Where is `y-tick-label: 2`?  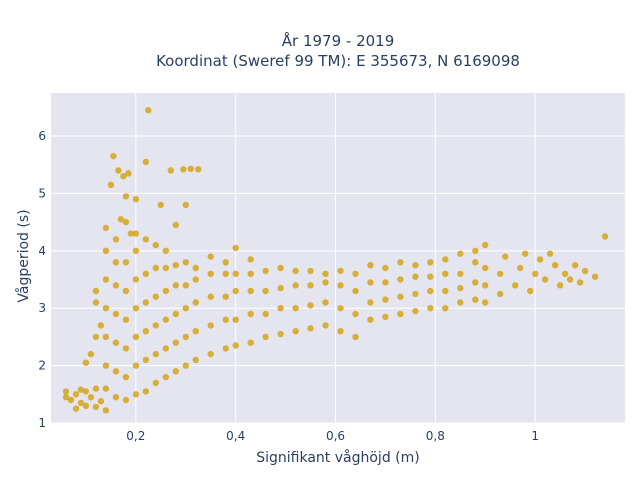
y-tick-label: 2 is located at coordinates (42, 366).